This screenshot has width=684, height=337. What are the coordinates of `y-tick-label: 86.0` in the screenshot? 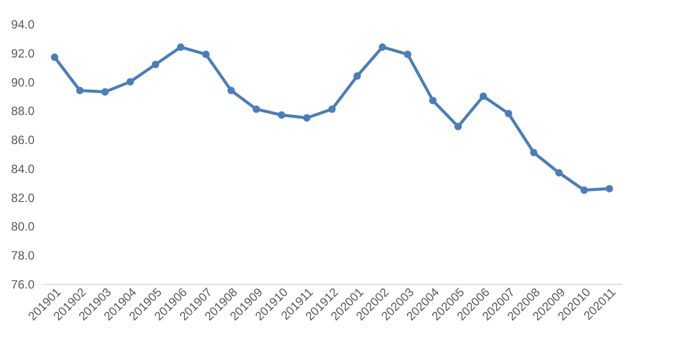 It's located at (23, 140).